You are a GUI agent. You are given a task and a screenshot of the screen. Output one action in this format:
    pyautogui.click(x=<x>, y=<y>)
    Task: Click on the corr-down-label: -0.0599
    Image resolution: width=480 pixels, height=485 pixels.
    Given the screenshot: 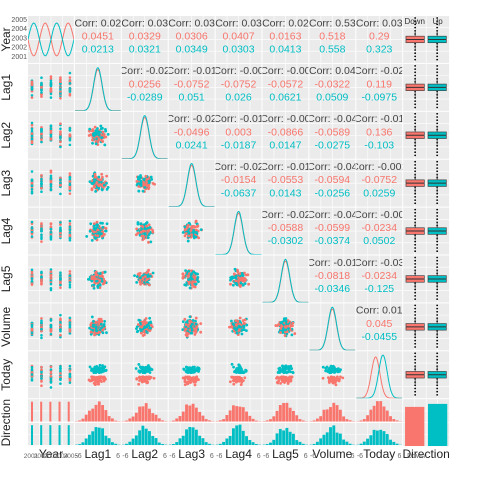 What is the action you would take?
    pyautogui.click(x=333, y=228)
    